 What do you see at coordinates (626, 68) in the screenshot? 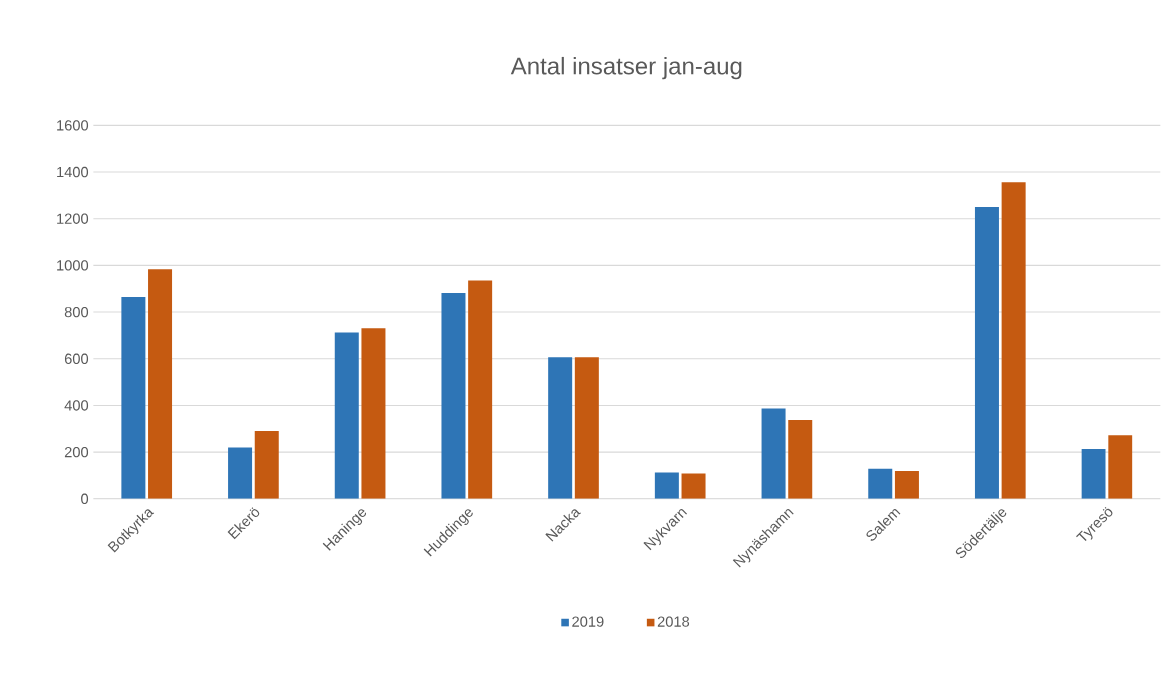
I see `chart-title: Antal insatser jan-aug` at bounding box center [626, 68].